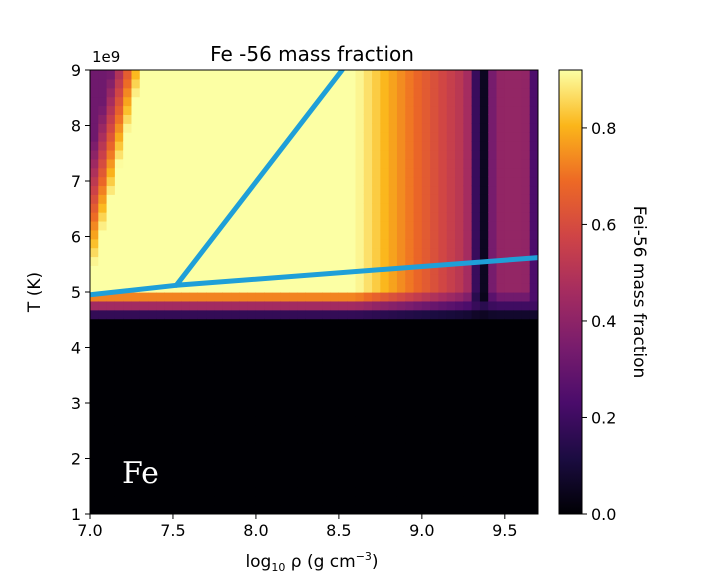 The height and width of the screenshot is (576, 715). What do you see at coordinates (312, 54) in the screenshot?
I see `chart-title: Fe -56 mass fraction` at bounding box center [312, 54].